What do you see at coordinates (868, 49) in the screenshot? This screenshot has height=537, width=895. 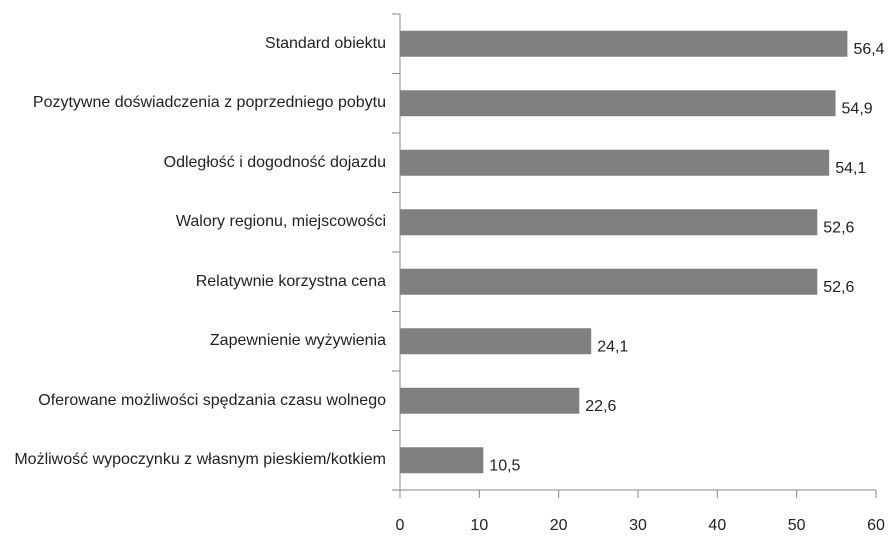 I see `value-label: 56,4` at bounding box center [868, 49].